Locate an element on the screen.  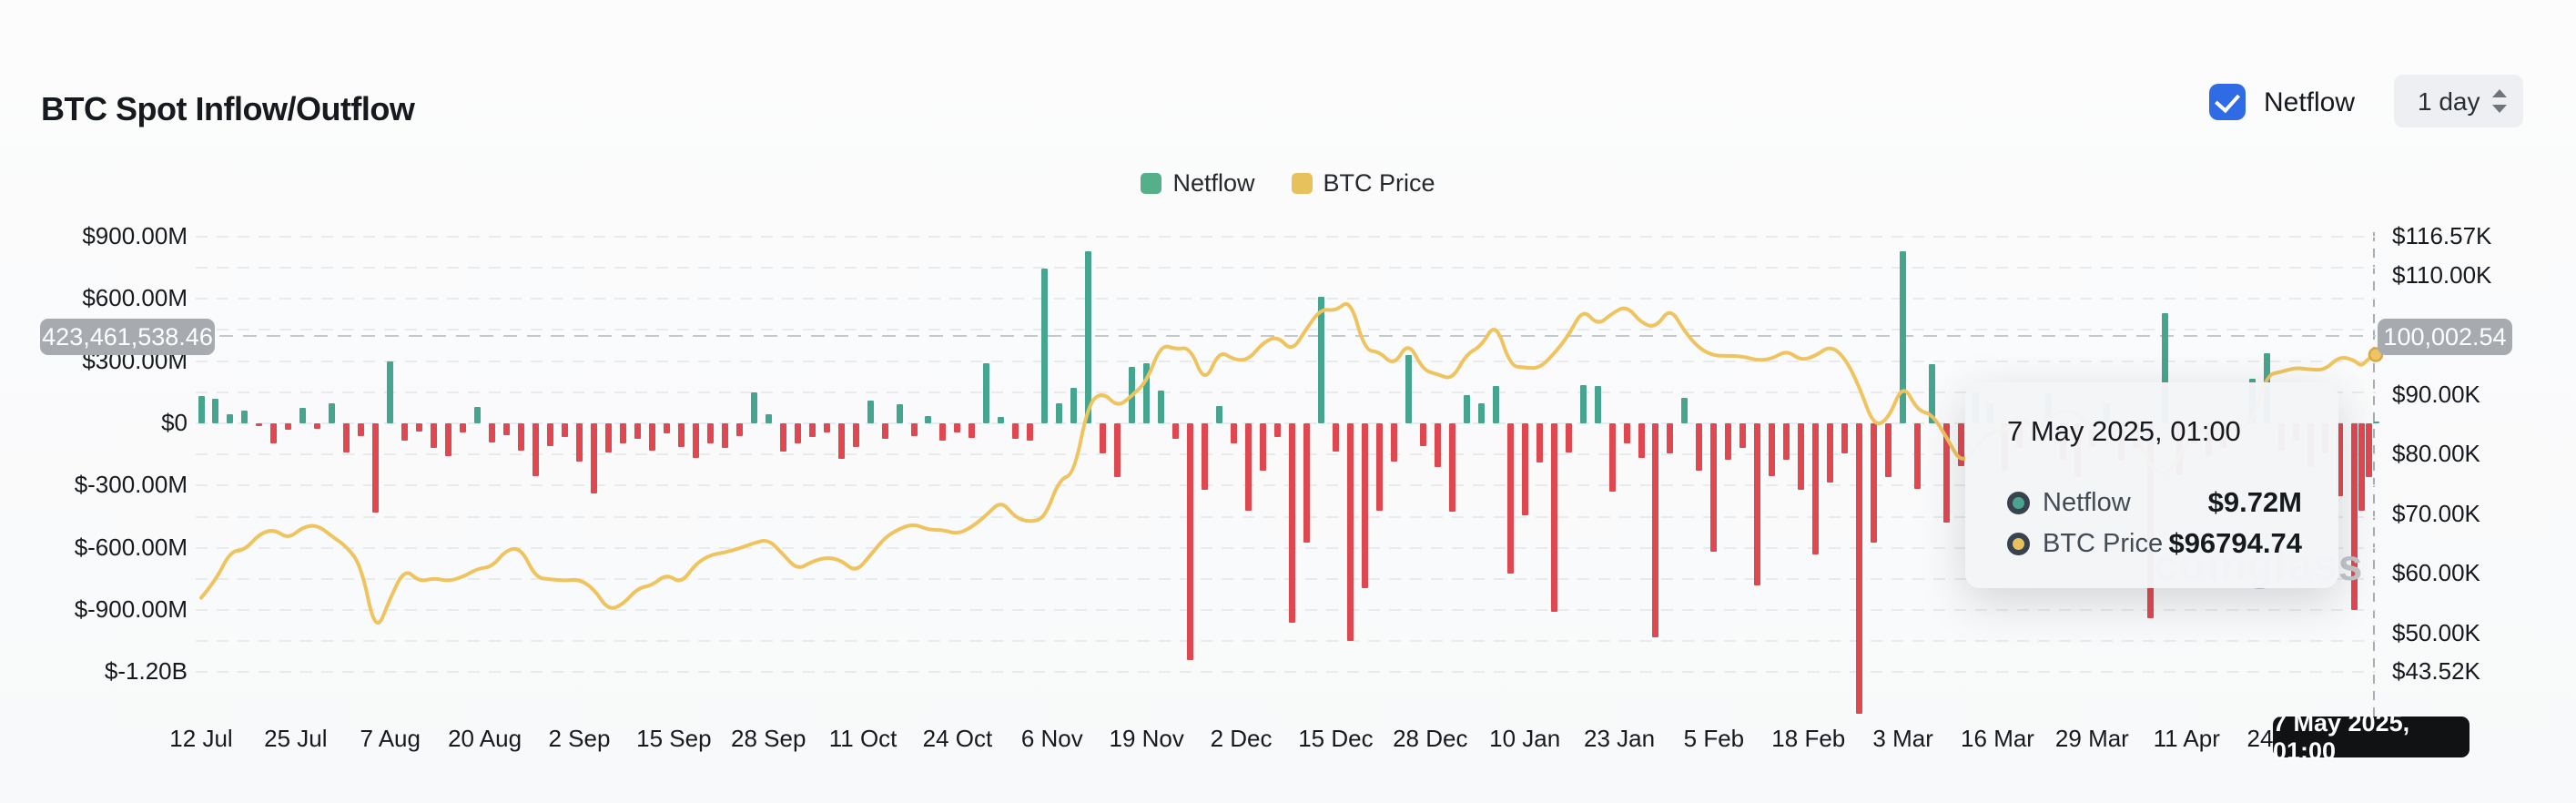
netflow-checkbox is located at coordinates (2227, 102).